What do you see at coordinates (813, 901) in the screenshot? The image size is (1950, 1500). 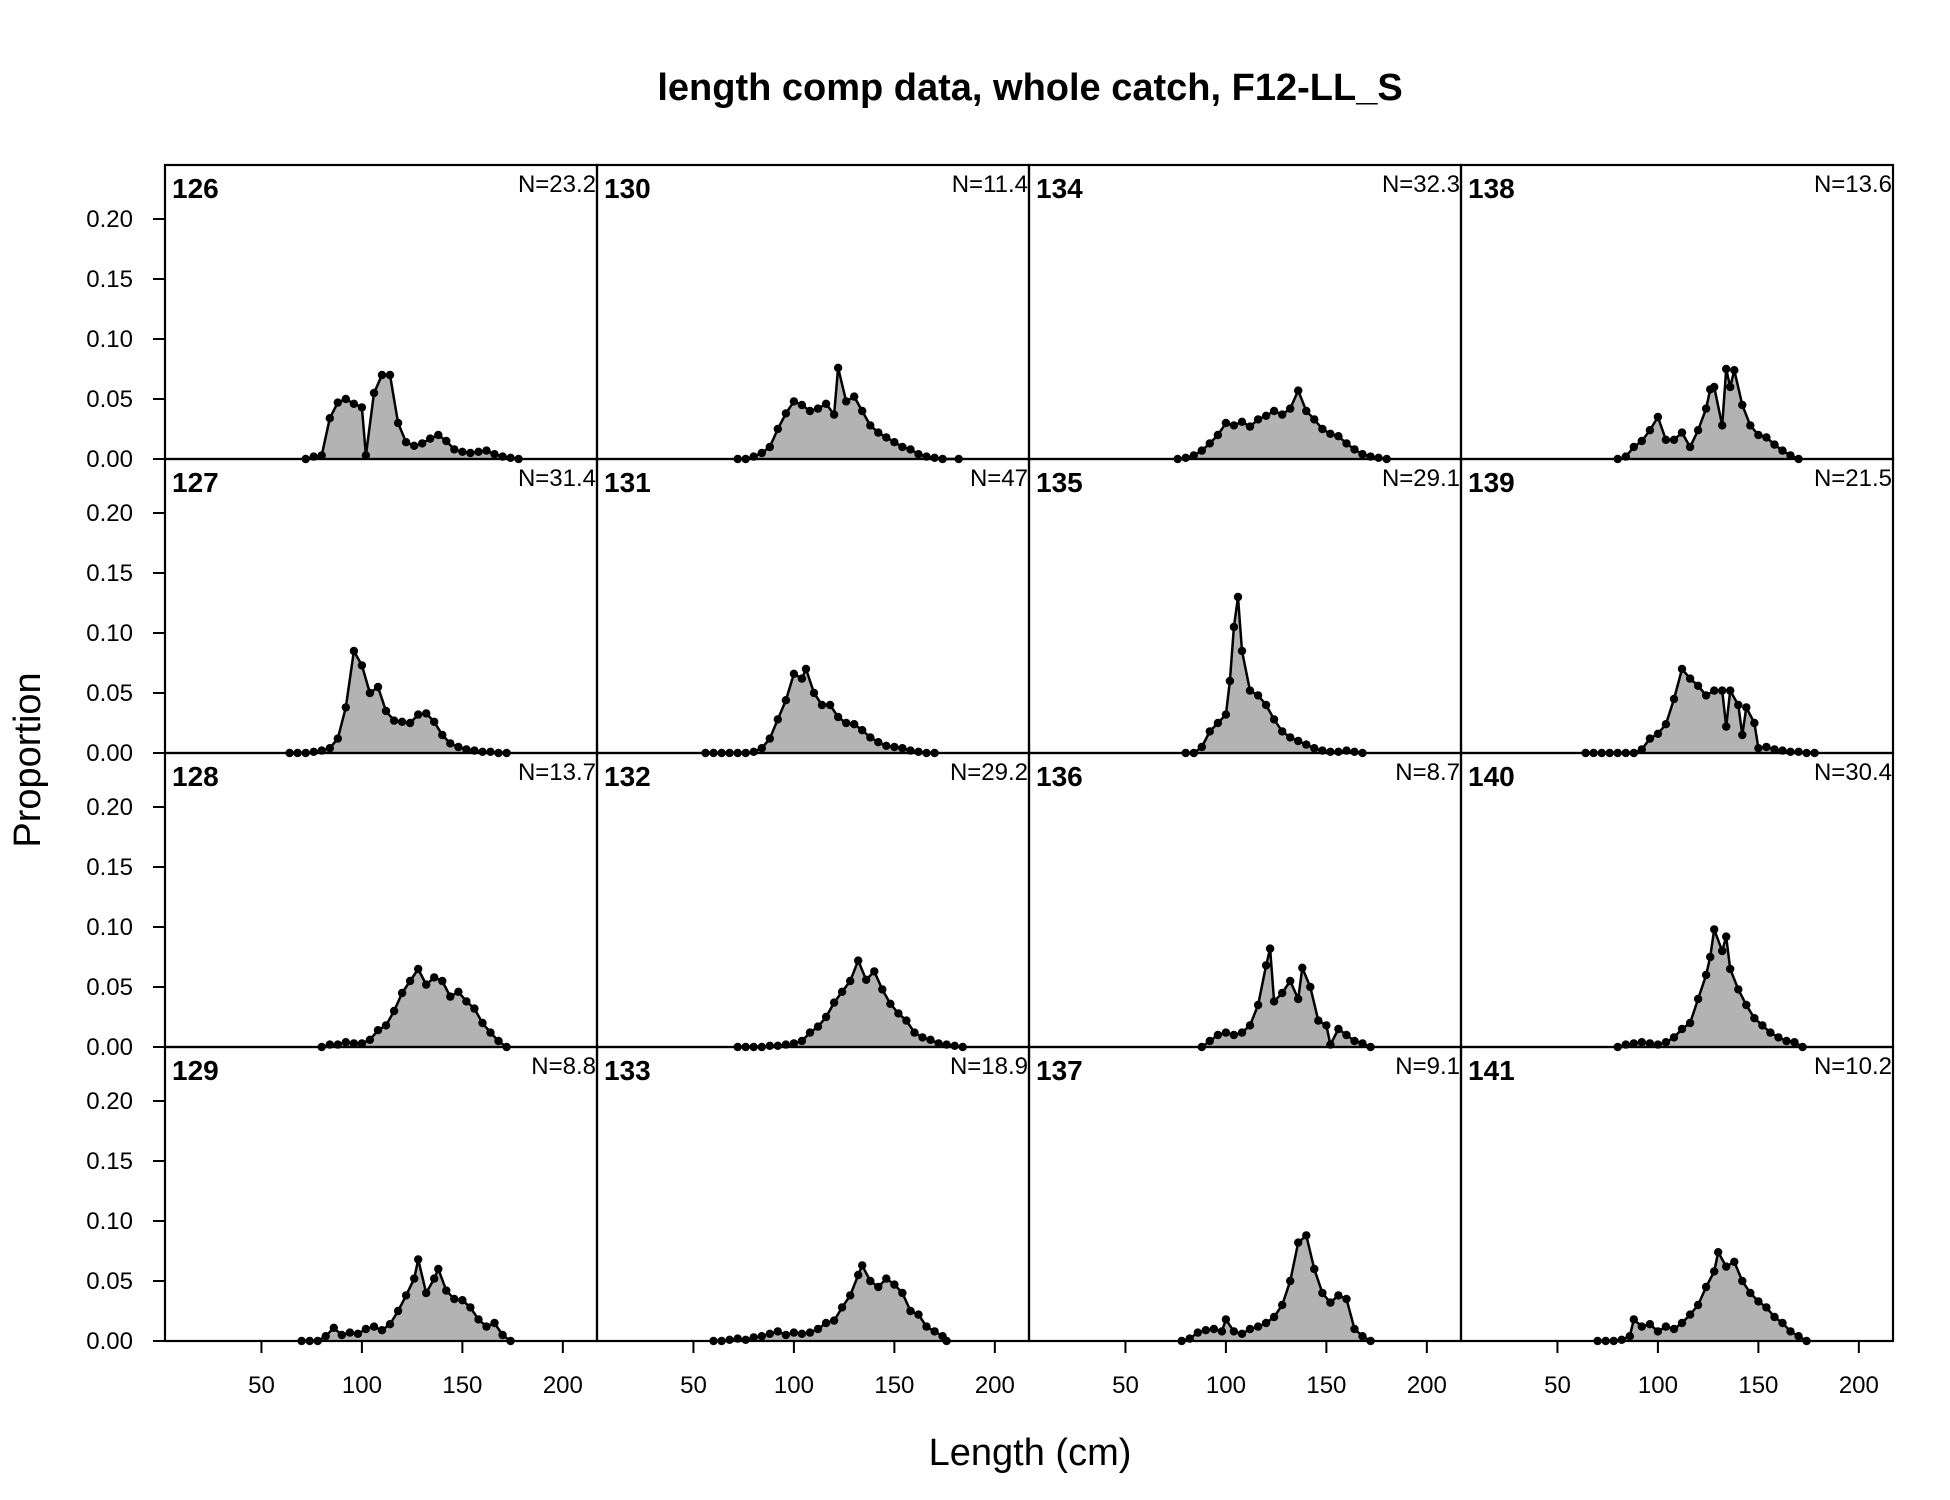 I see `panel-132: 132 N=29.2` at bounding box center [813, 901].